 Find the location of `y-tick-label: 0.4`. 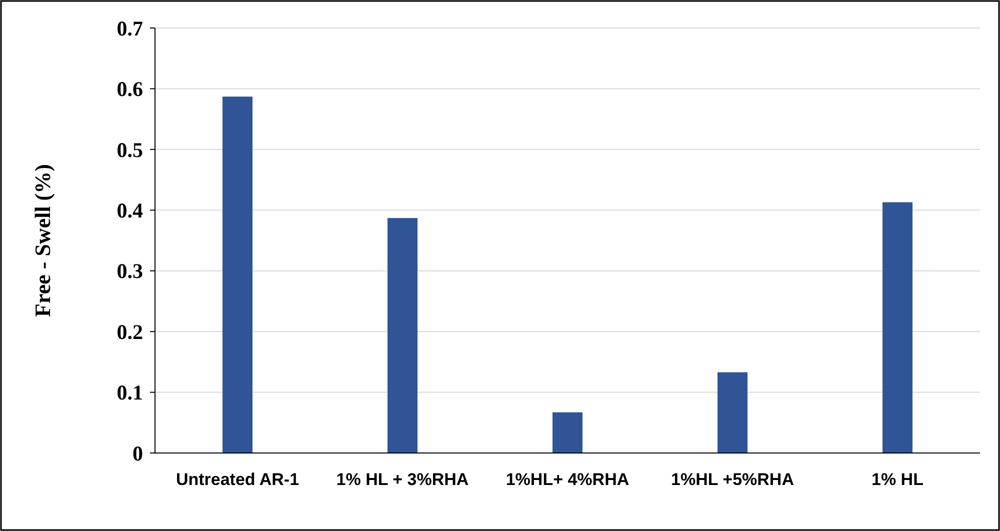

y-tick-label: 0.4 is located at coordinates (130, 210).